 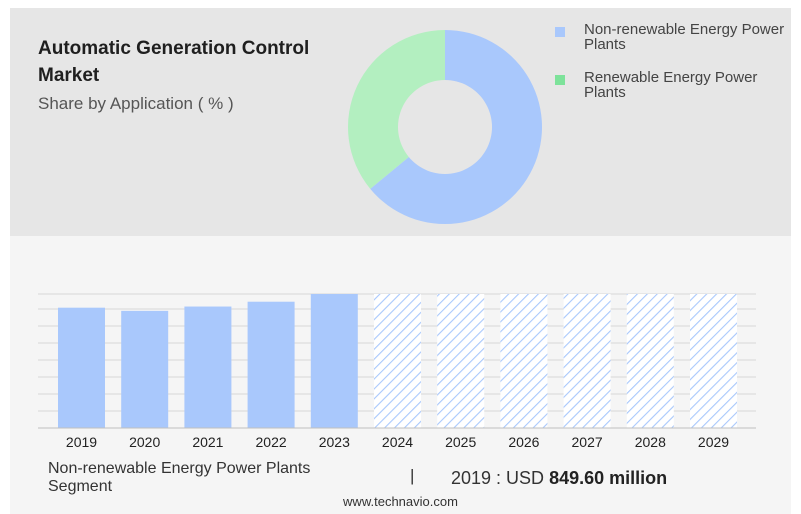 What do you see at coordinates (498, 478) in the screenshot?
I see `footer-value-prefix: 2019 : USD` at bounding box center [498, 478].